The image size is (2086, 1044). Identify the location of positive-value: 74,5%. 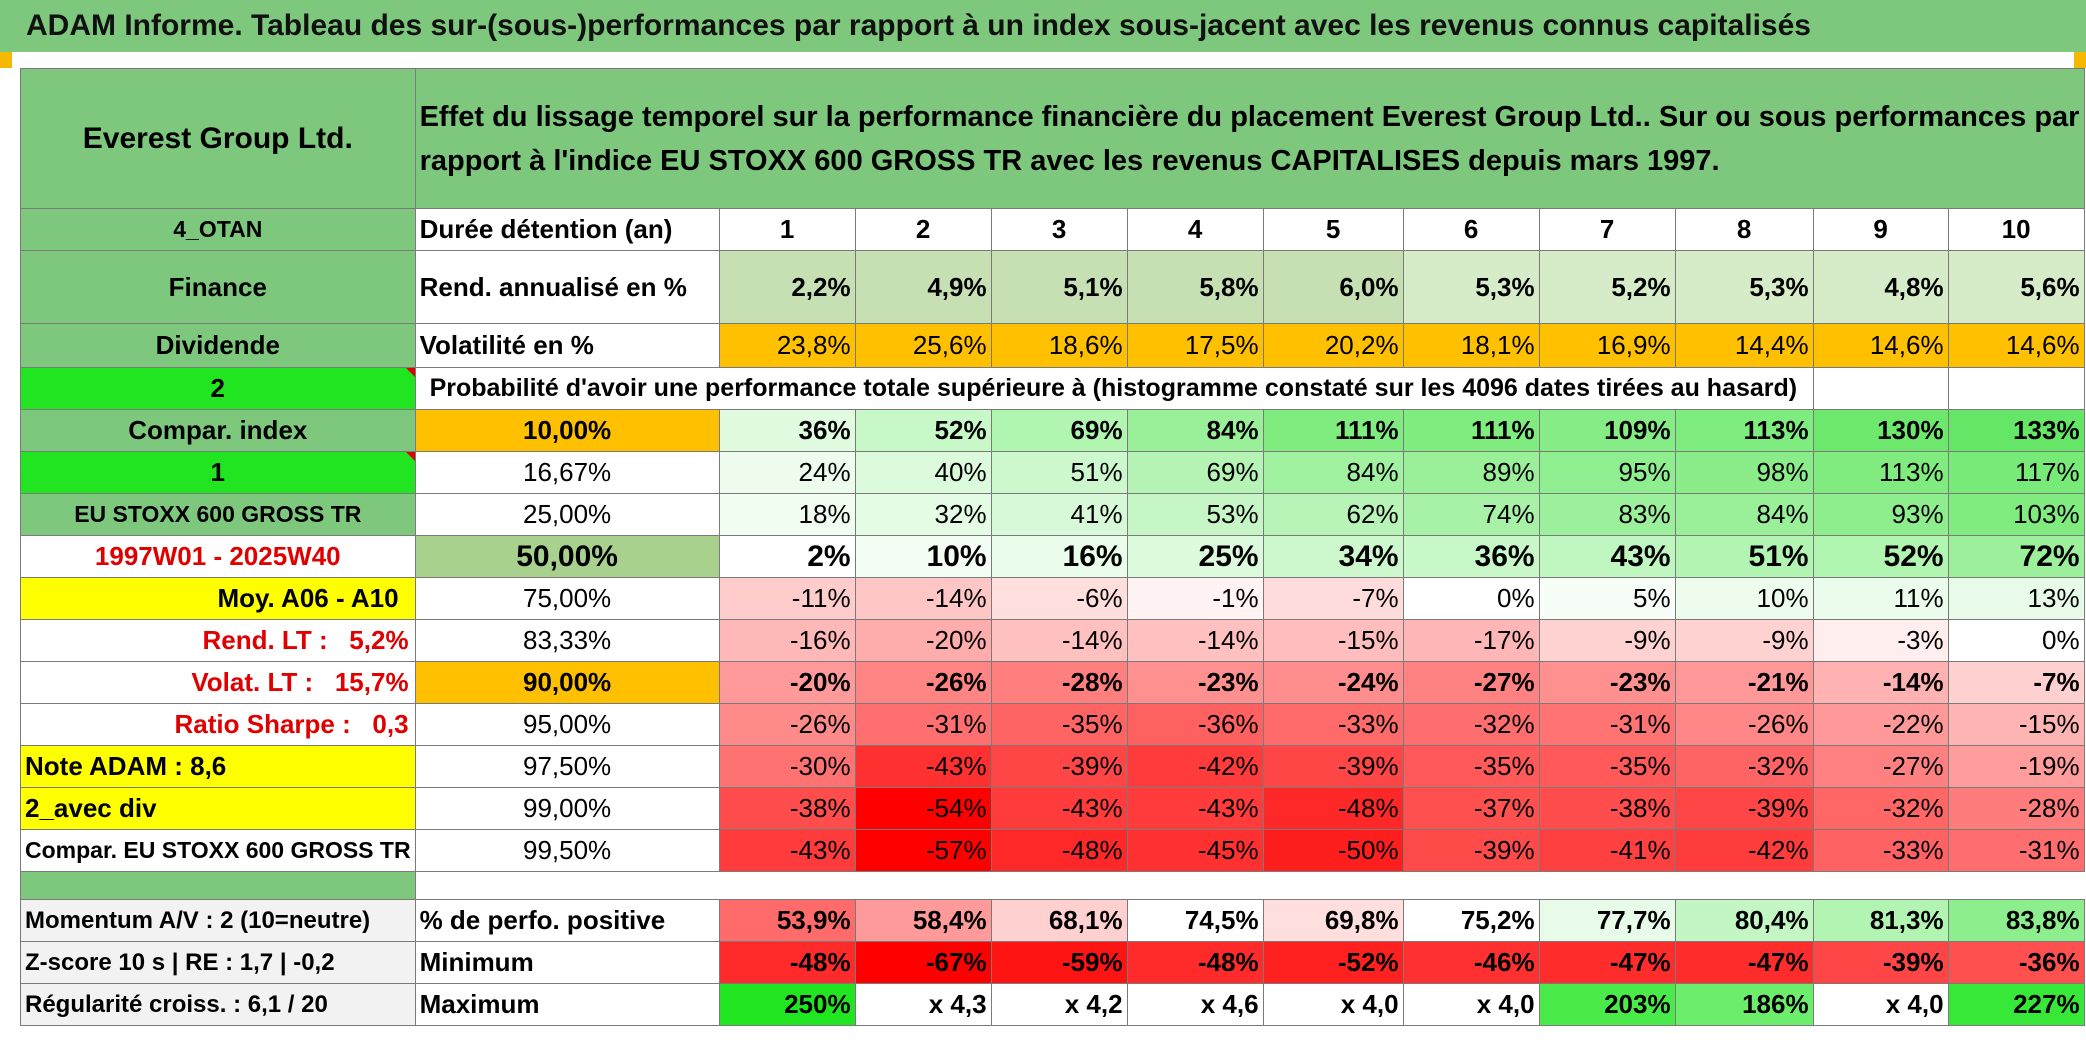
(1195, 920).